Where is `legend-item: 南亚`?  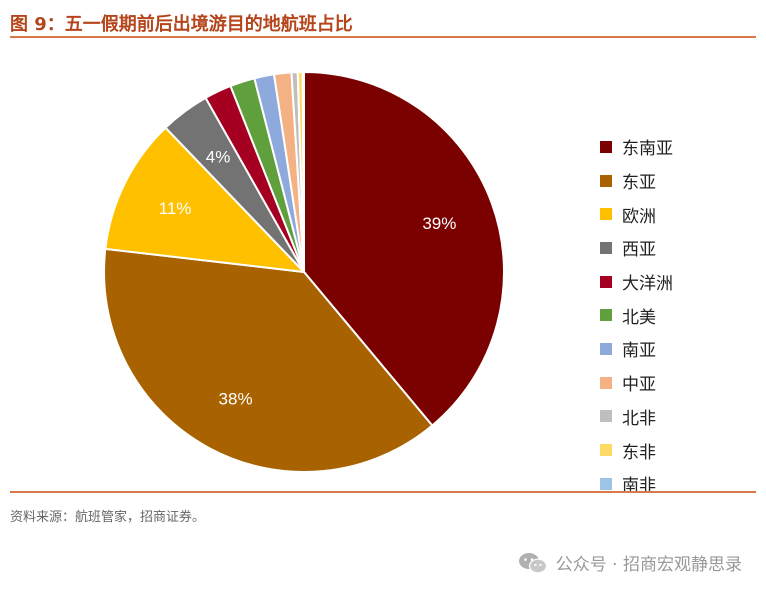
legend-item: 南亚 is located at coordinates (636, 349).